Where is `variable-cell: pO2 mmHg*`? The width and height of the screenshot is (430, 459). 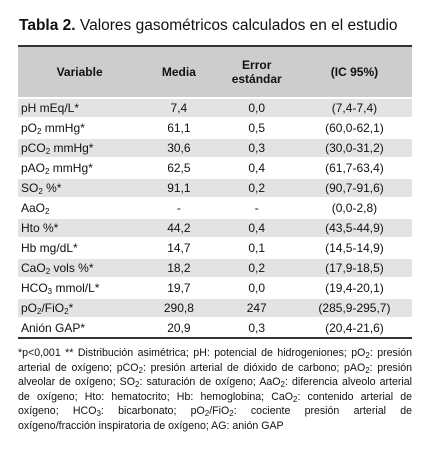
variable-cell: pO2 mmHg* is located at coordinates (80, 127).